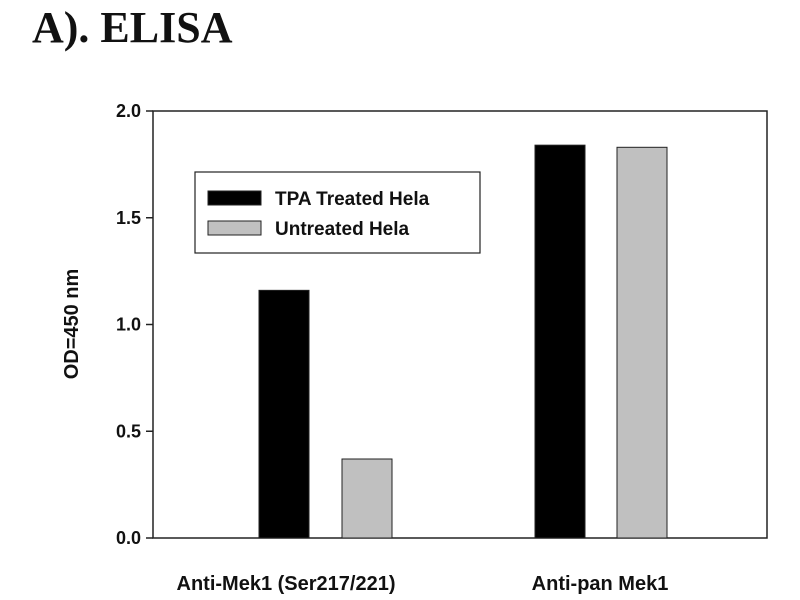 This screenshot has height=600, width=800. Describe the element at coordinates (72, 324) in the screenshot. I see `y-axis-label: OD=450 nm` at that location.